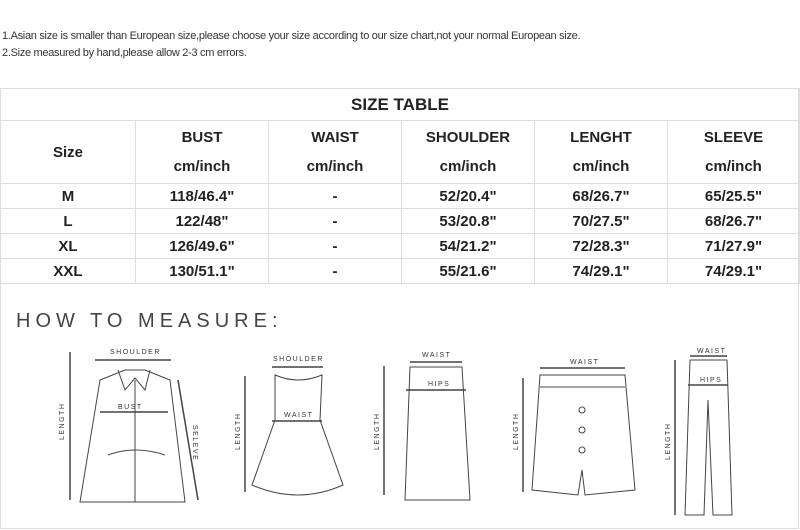 Image resolution: width=800 pixels, height=530 pixels. What do you see at coordinates (468, 152) in the screenshot?
I see `header-shoulder: SHOULDER cm/inch` at bounding box center [468, 152].